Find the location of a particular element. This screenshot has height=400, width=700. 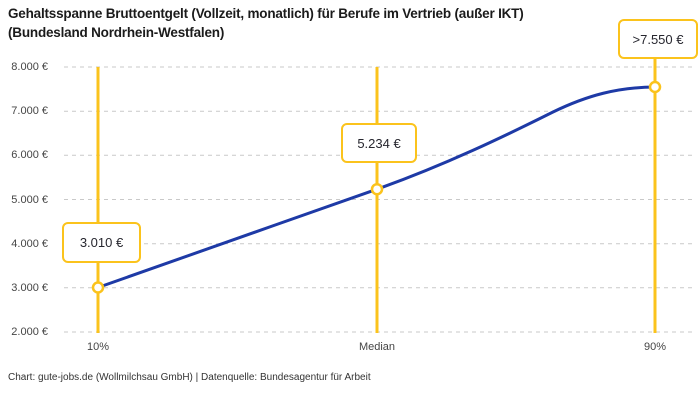

y-tick-label: 8.000 € is located at coordinates (29, 67).